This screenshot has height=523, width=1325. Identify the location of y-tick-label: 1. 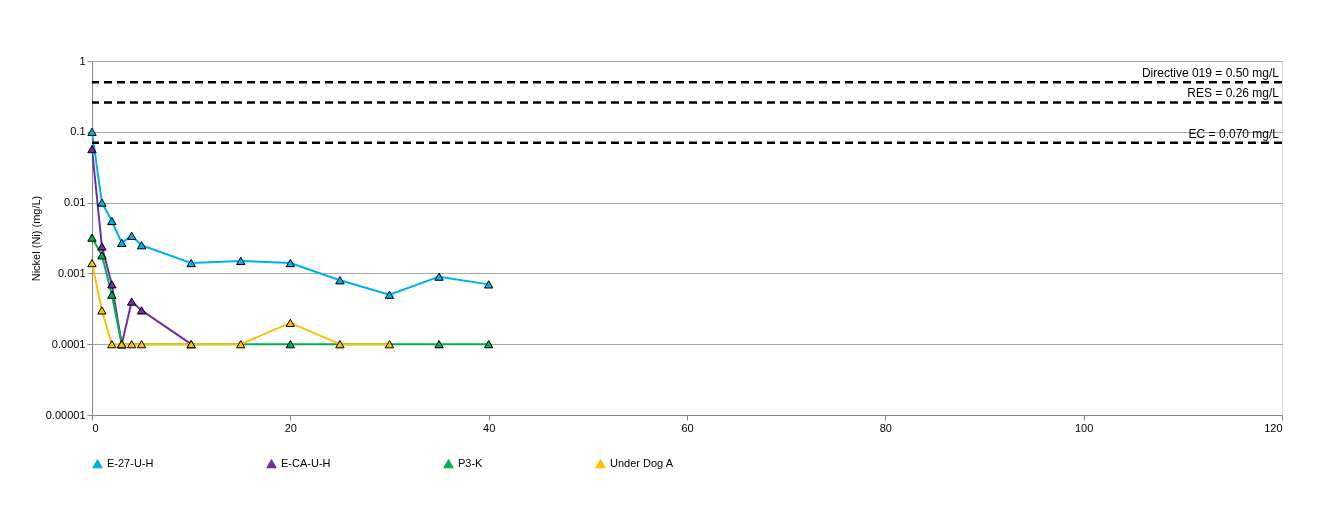
(82, 60).